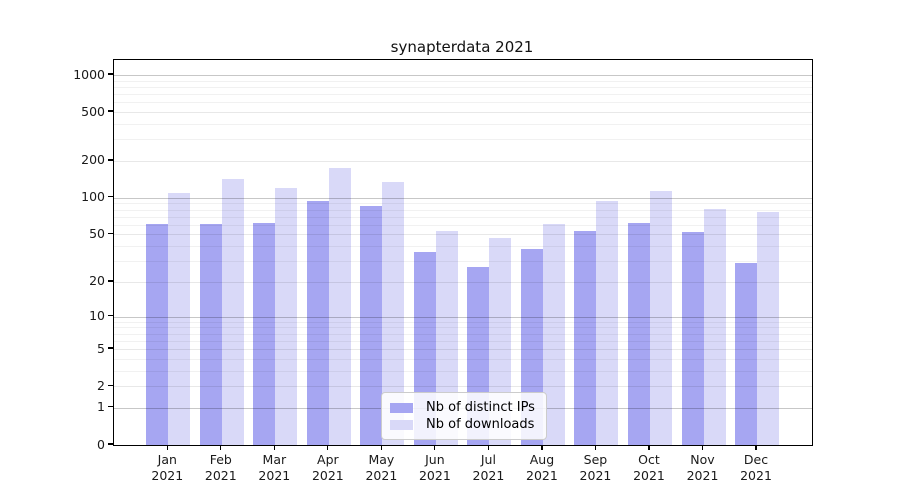 The width and height of the screenshot is (900, 500). I want to click on bar-downloads-oct, so click(660, 317).